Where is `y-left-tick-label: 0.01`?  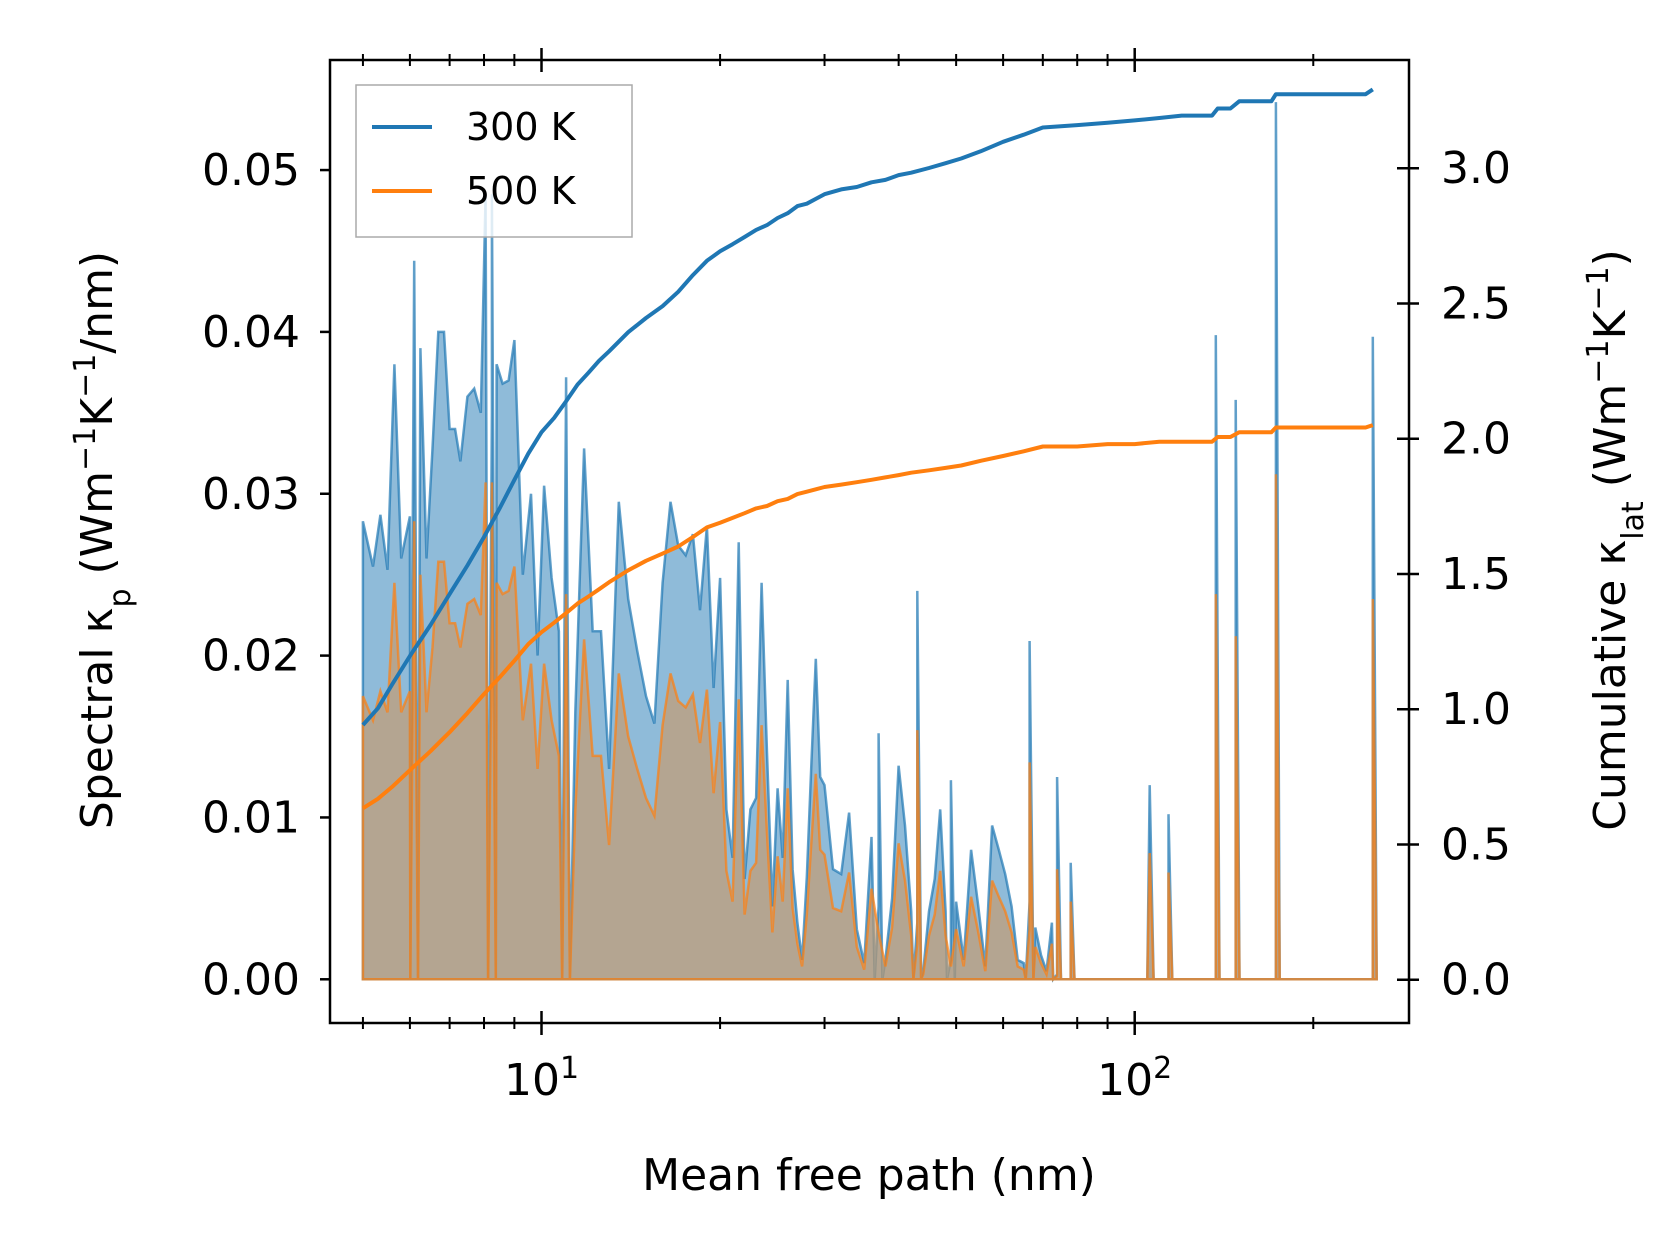 y-left-tick-label: 0.01 is located at coordinates (251, 817).